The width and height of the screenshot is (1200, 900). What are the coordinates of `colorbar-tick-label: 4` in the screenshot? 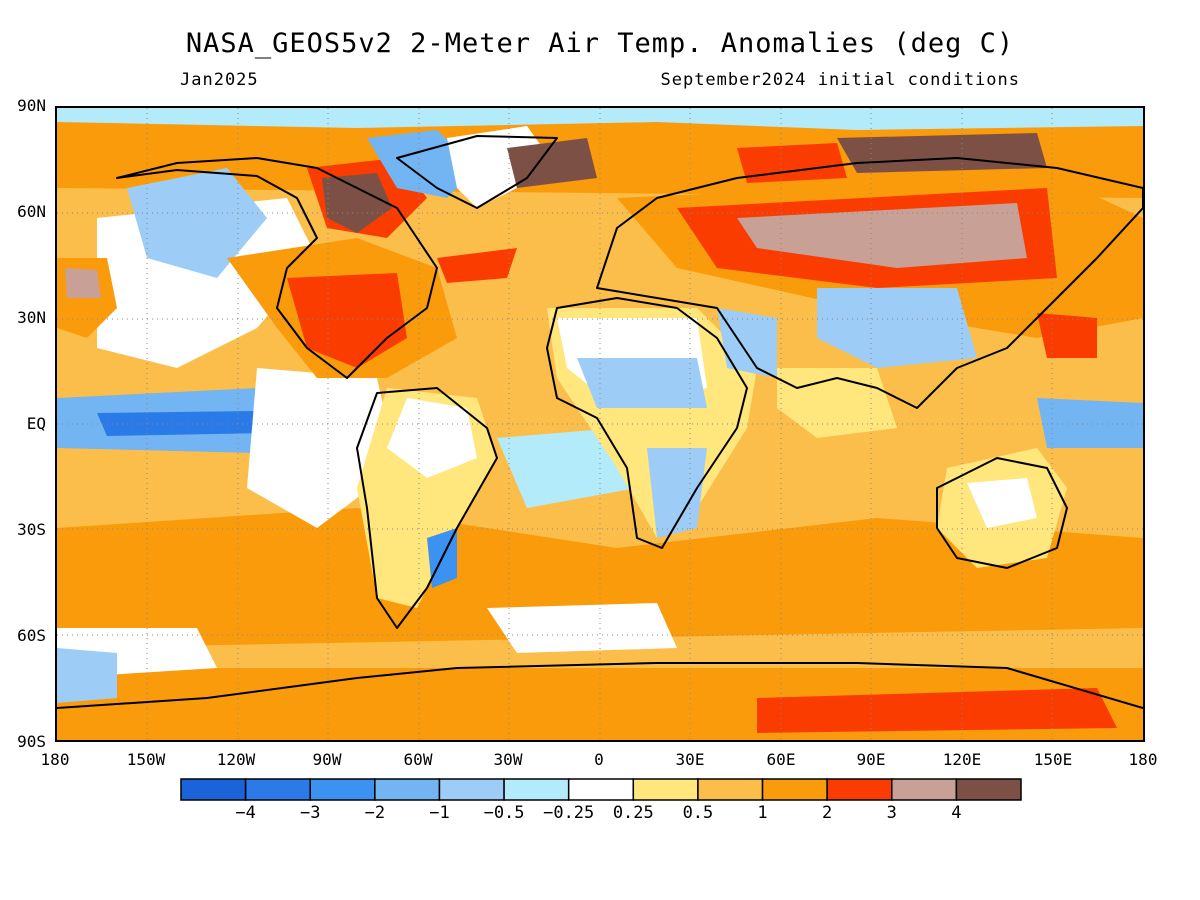 It's located at (956, 813).